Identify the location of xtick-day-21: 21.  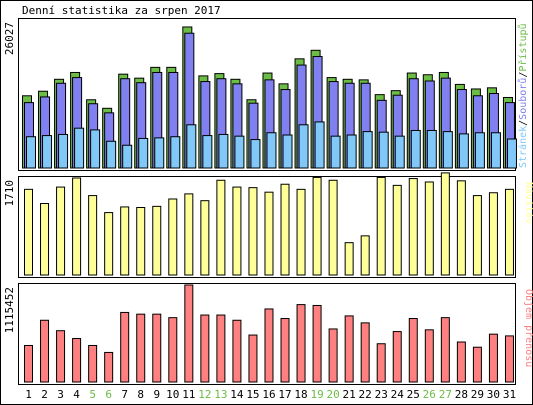
(349, 394).